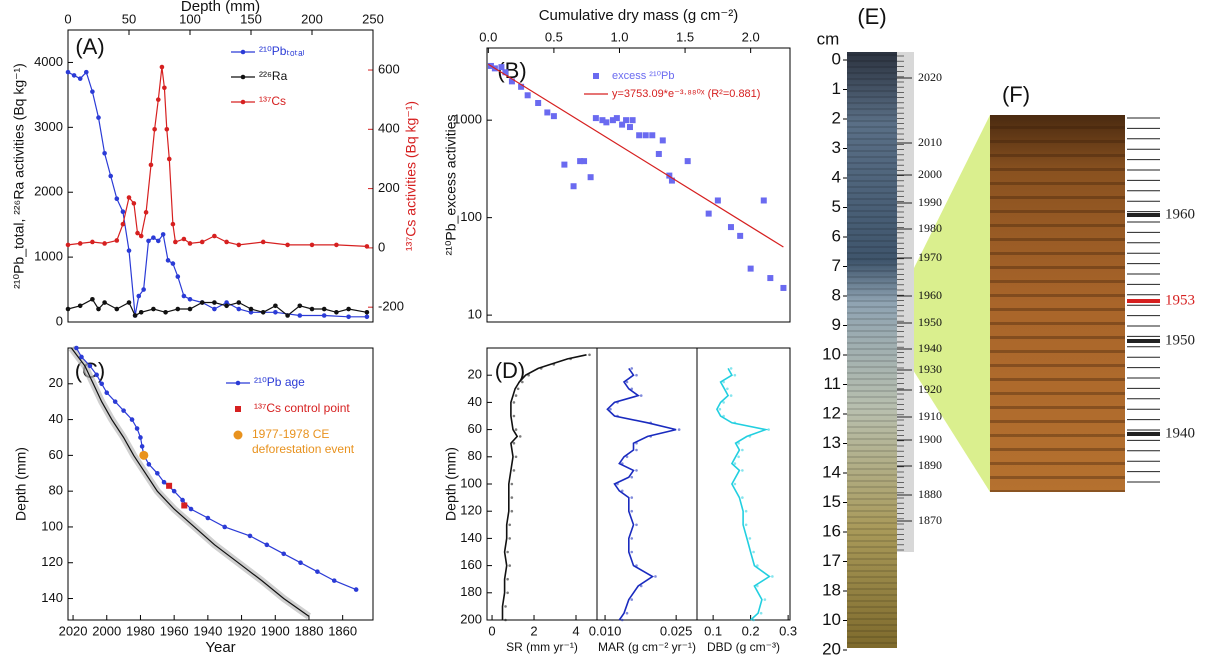  Describe the element at coordinates (905, 302) in the screenshot. I see `year-scale-strip` at that location.